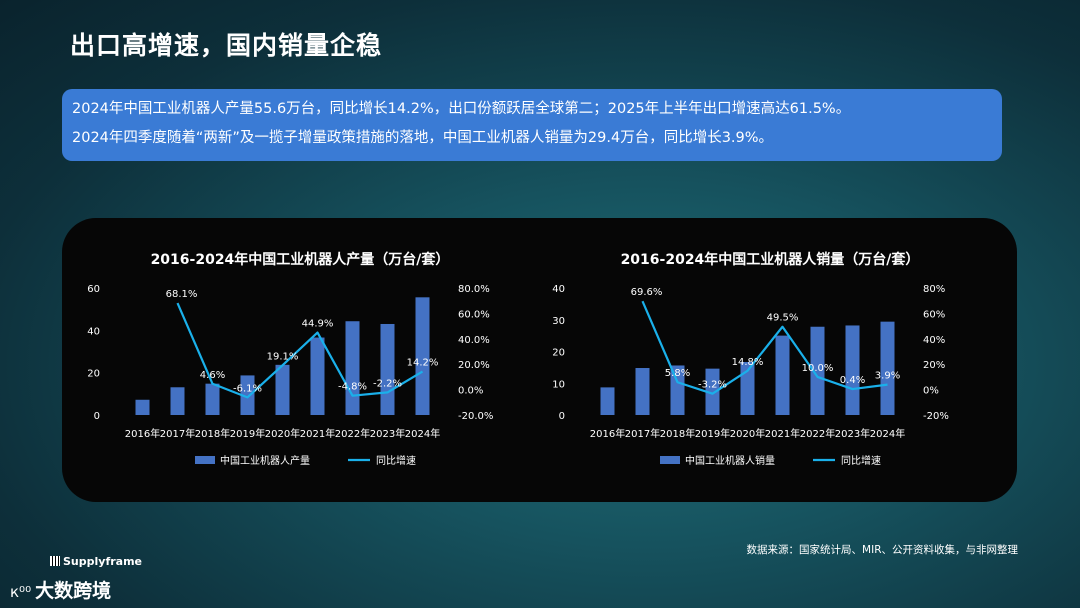 Image resolution: width=1080 pixels, height=608 pixels. I want to click on legend-bar-label: 中国工业机器人销量, so click(730, 460).